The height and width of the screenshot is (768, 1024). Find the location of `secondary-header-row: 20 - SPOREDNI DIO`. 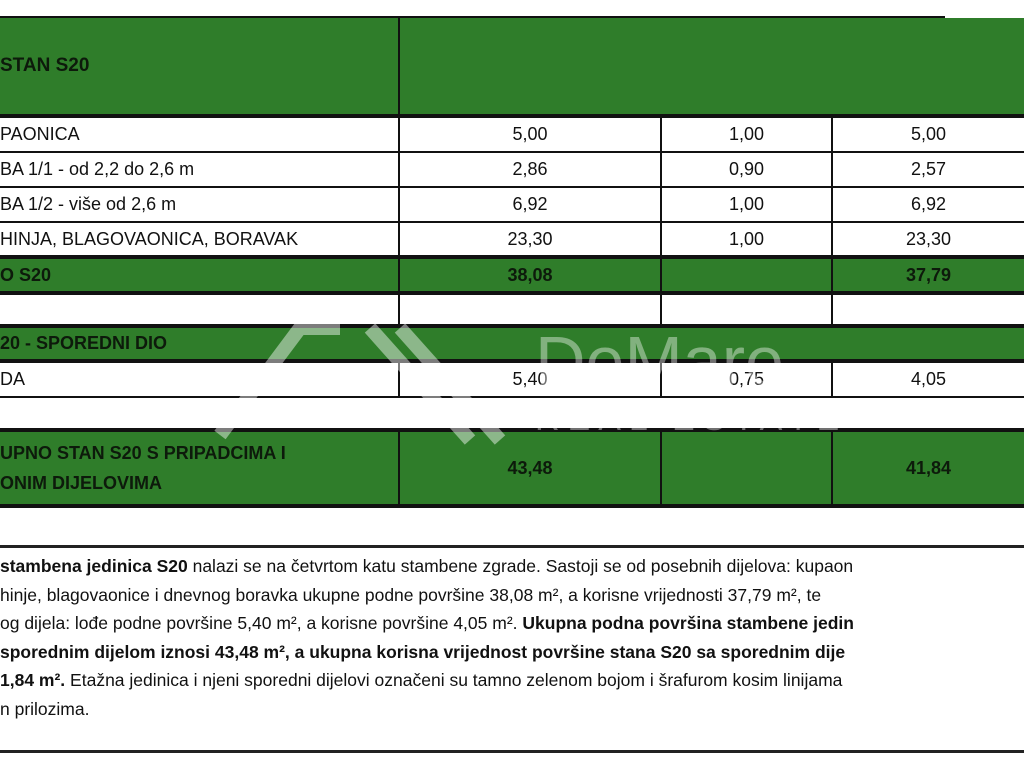

secondary-header-row: 20 - SPOREDNI DIO is located at coordinates (512, 345).